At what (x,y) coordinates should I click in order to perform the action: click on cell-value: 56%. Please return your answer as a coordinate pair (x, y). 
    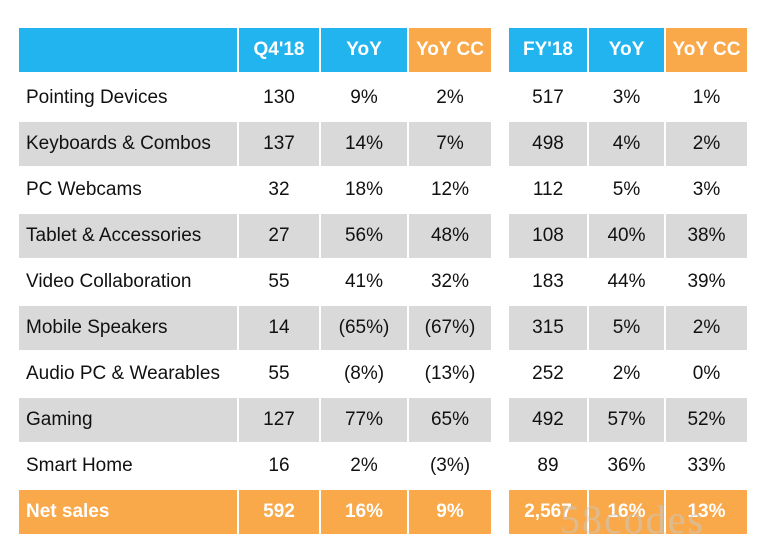
    Looking at the image, I should click on (364, 236).